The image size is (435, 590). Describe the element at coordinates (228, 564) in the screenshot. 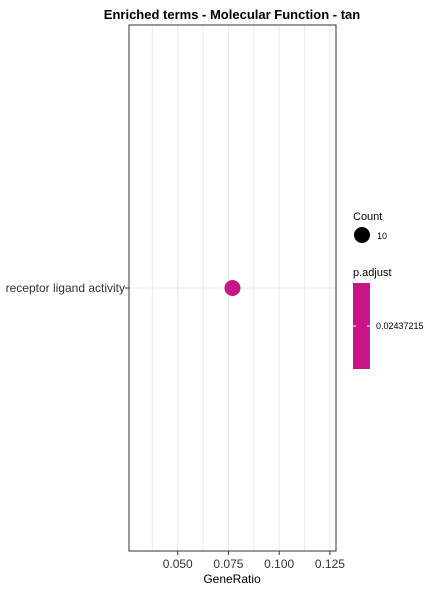

I see `x-tick-label: 0.075` at that location.